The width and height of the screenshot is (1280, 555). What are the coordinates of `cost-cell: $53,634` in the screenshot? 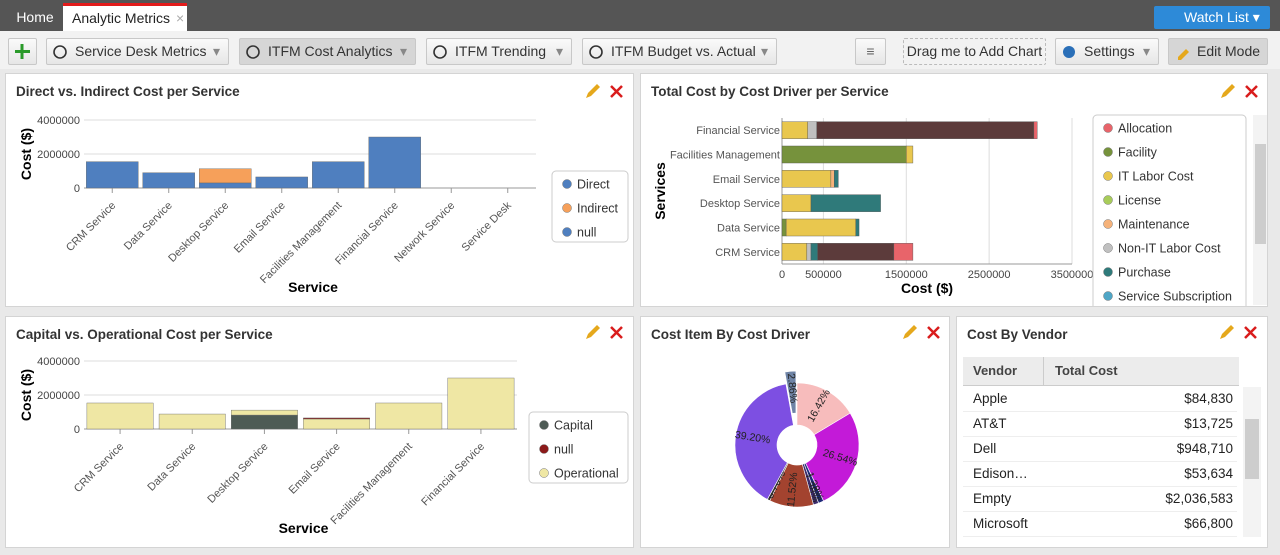 It's located at (1208, 473).